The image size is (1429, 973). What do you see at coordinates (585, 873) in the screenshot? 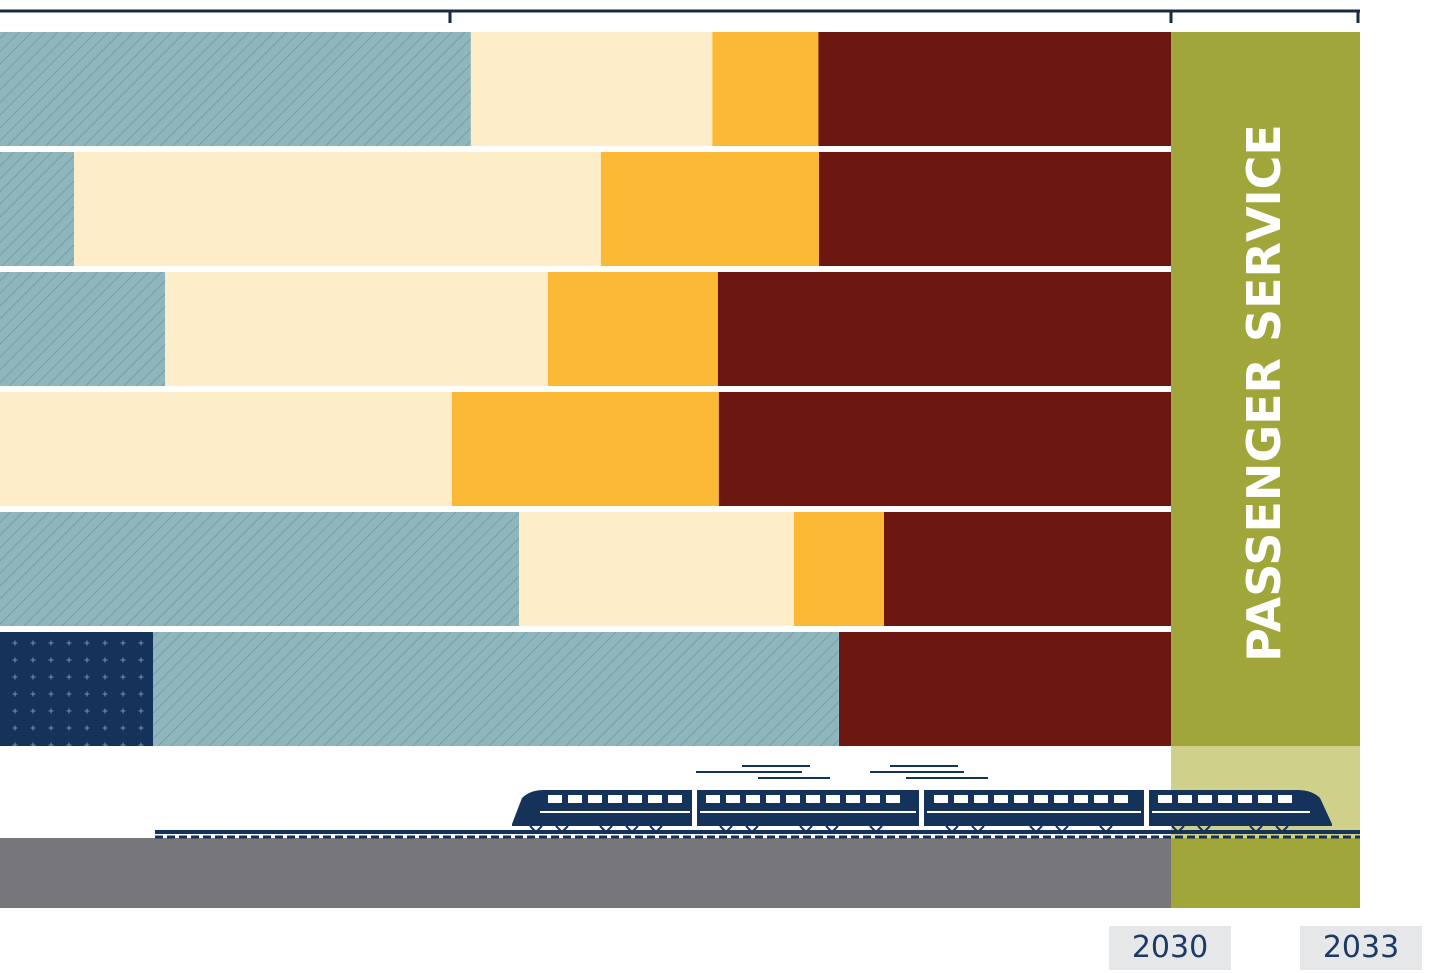
I see `ground-band` at bounding box center [585, 873].